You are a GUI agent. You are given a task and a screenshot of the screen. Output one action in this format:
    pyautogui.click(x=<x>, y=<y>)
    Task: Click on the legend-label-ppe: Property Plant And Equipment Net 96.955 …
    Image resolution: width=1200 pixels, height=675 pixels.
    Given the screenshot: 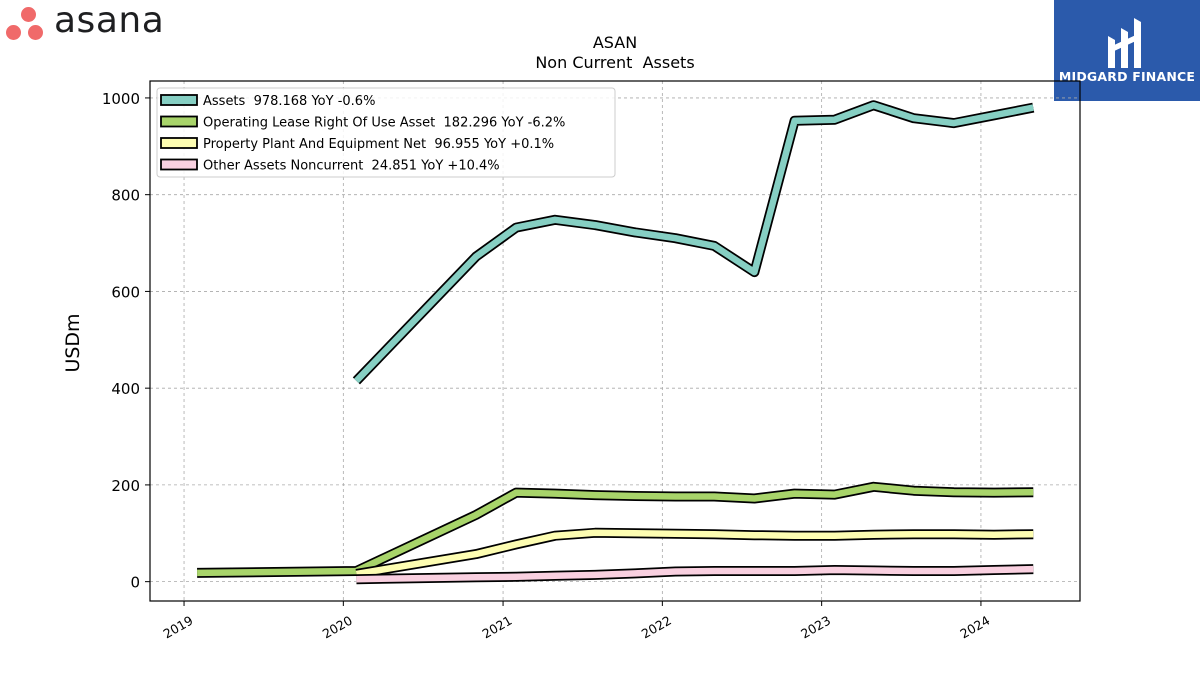 What is the action you would take?
    pyautogui.click(x=378, y=144)
    